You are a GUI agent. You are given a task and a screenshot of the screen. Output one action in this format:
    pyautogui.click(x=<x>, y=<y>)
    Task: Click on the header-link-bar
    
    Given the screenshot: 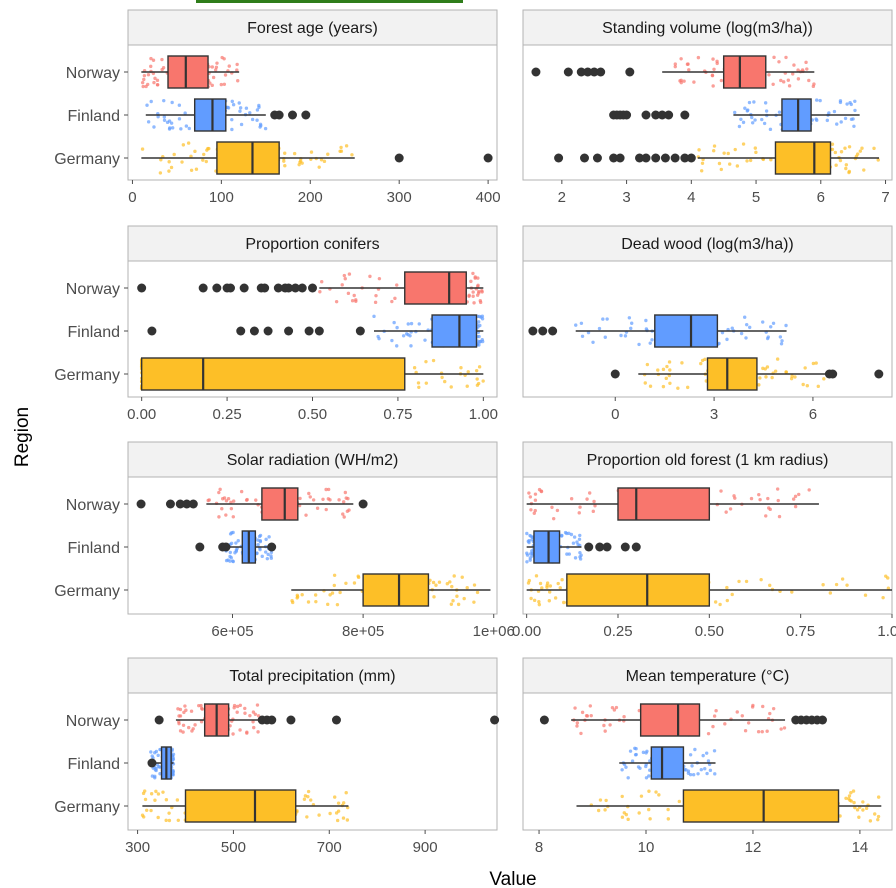 What is the action you would take?
    pyautogui.click(x=329, y=1)
    